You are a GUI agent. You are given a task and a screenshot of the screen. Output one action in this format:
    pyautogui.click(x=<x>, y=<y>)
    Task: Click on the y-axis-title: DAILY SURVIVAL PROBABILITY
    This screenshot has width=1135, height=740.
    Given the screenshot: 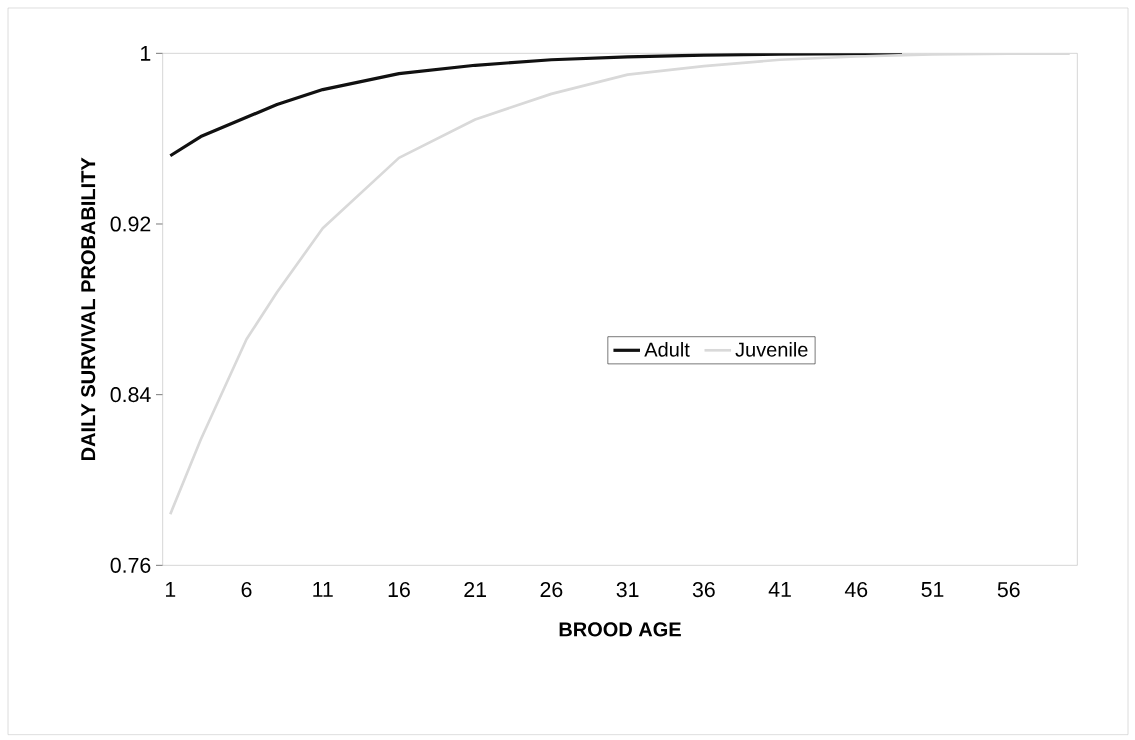 What is the action you would take?
    pyautogui.click(x=88, y=309)
    